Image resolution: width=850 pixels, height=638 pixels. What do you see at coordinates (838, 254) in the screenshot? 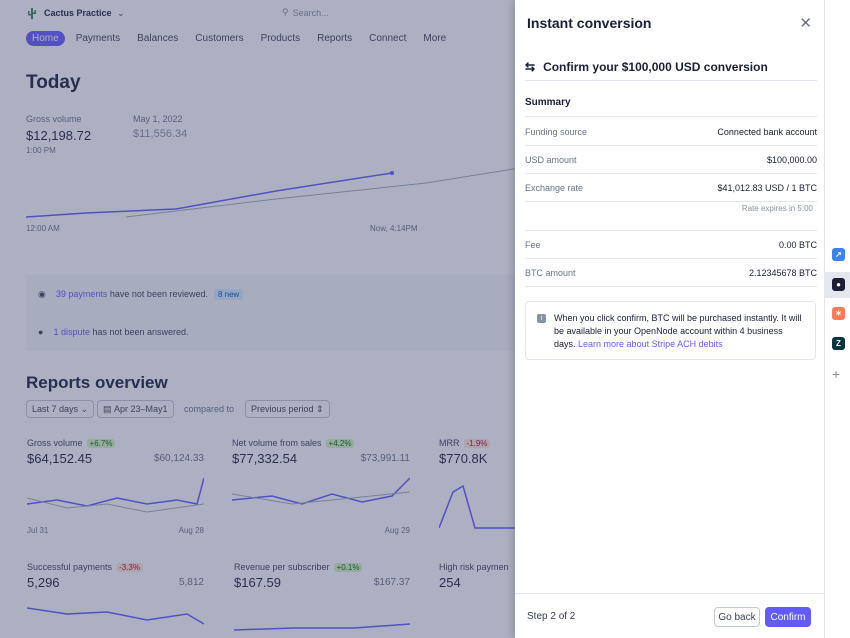
I see `app-chart-icon: ↗` at bounding box center [838, 254].